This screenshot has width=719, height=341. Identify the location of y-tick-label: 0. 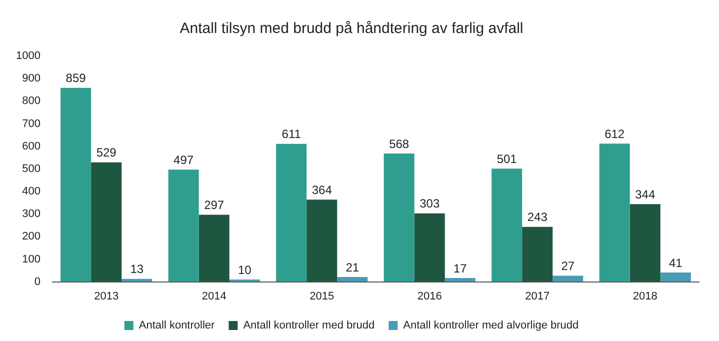
(37, 282).